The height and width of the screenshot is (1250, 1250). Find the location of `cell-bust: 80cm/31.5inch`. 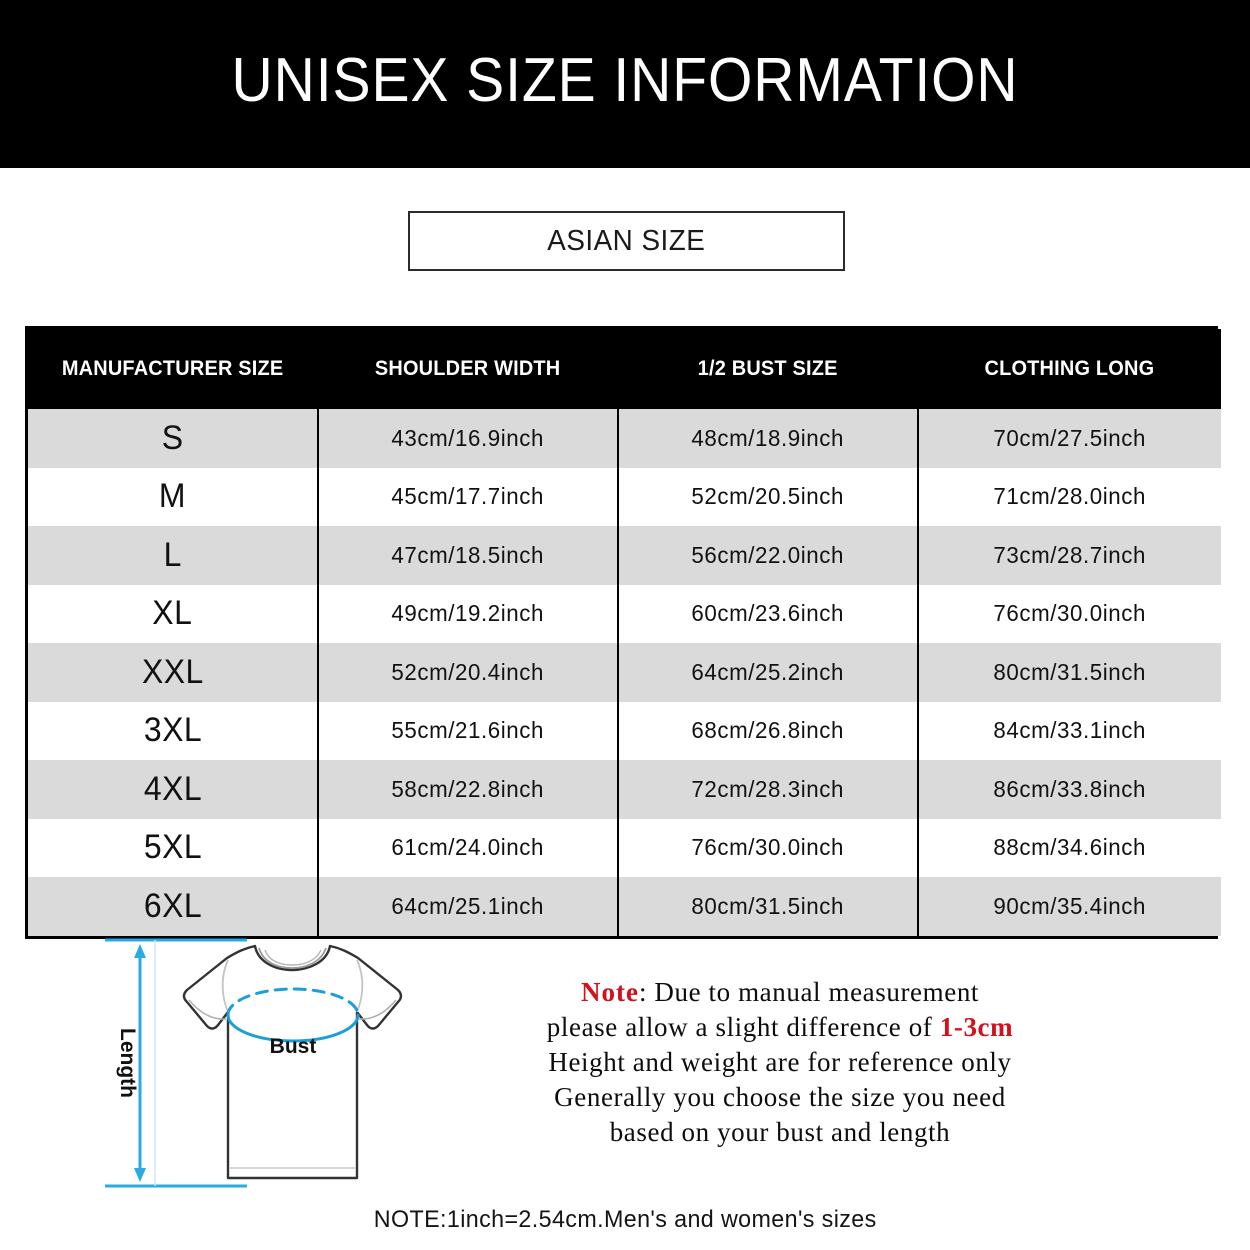

cell-bust: 80cm/31.5inch is located at coordinates (768, 906).